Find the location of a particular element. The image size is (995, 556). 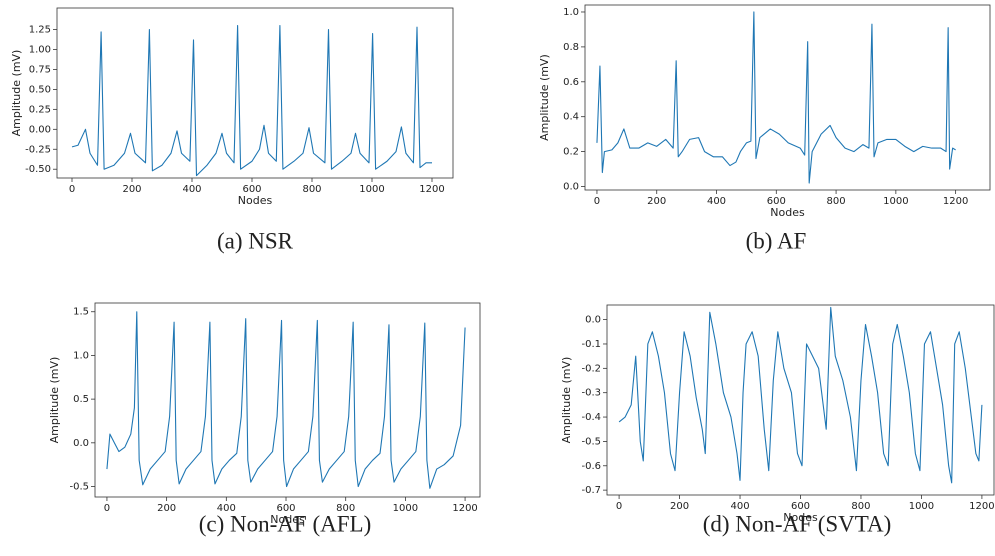

y-tick-label: -0.3 is located at coordinates (591, 393).